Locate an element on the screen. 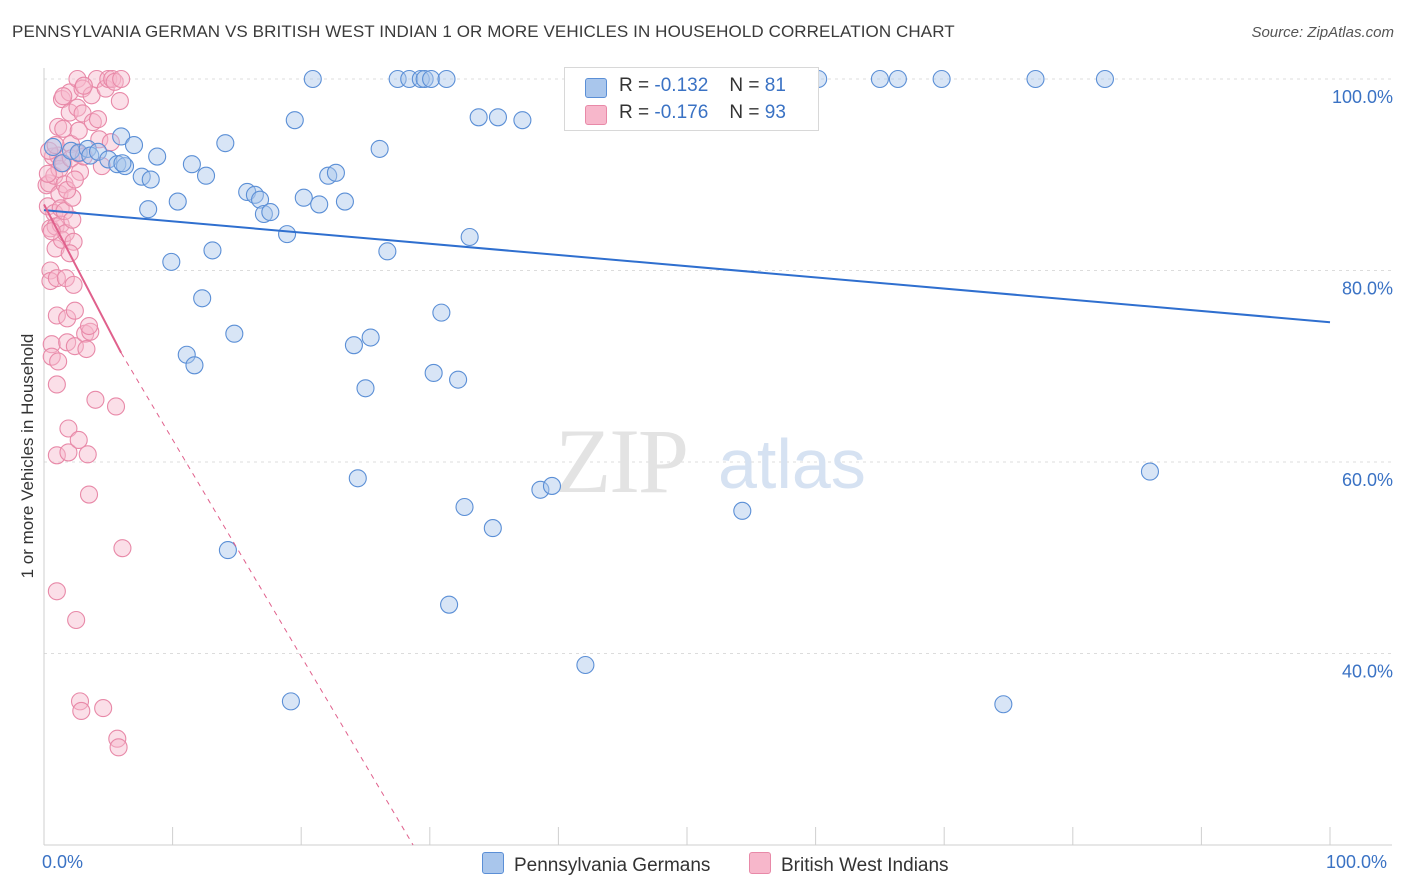 The image size is (1406, 892). bottom-legend-swatch-pink is located at coordinates (760, 863).